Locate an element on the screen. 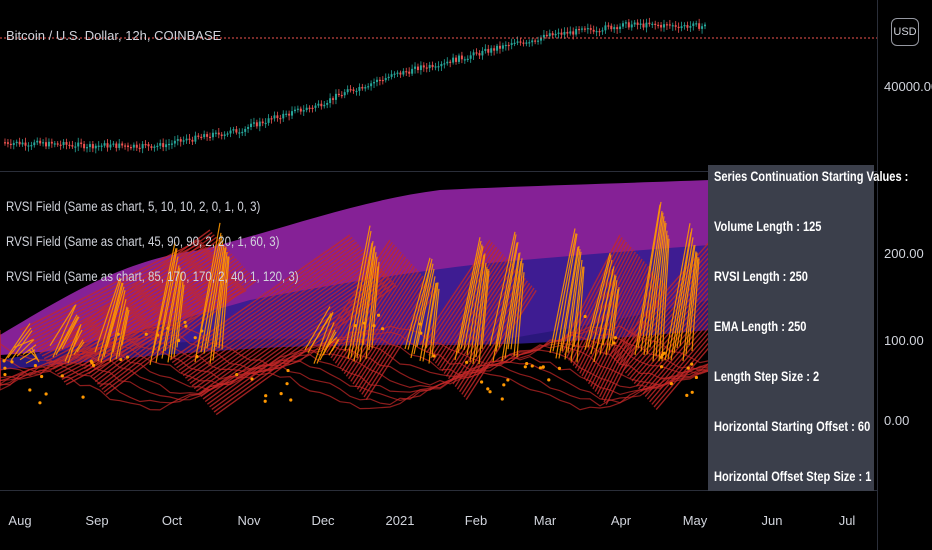 The width and height of the screenshot is (932, 550). indicator-tick: 0.00 is located at coordinates (897, 420).